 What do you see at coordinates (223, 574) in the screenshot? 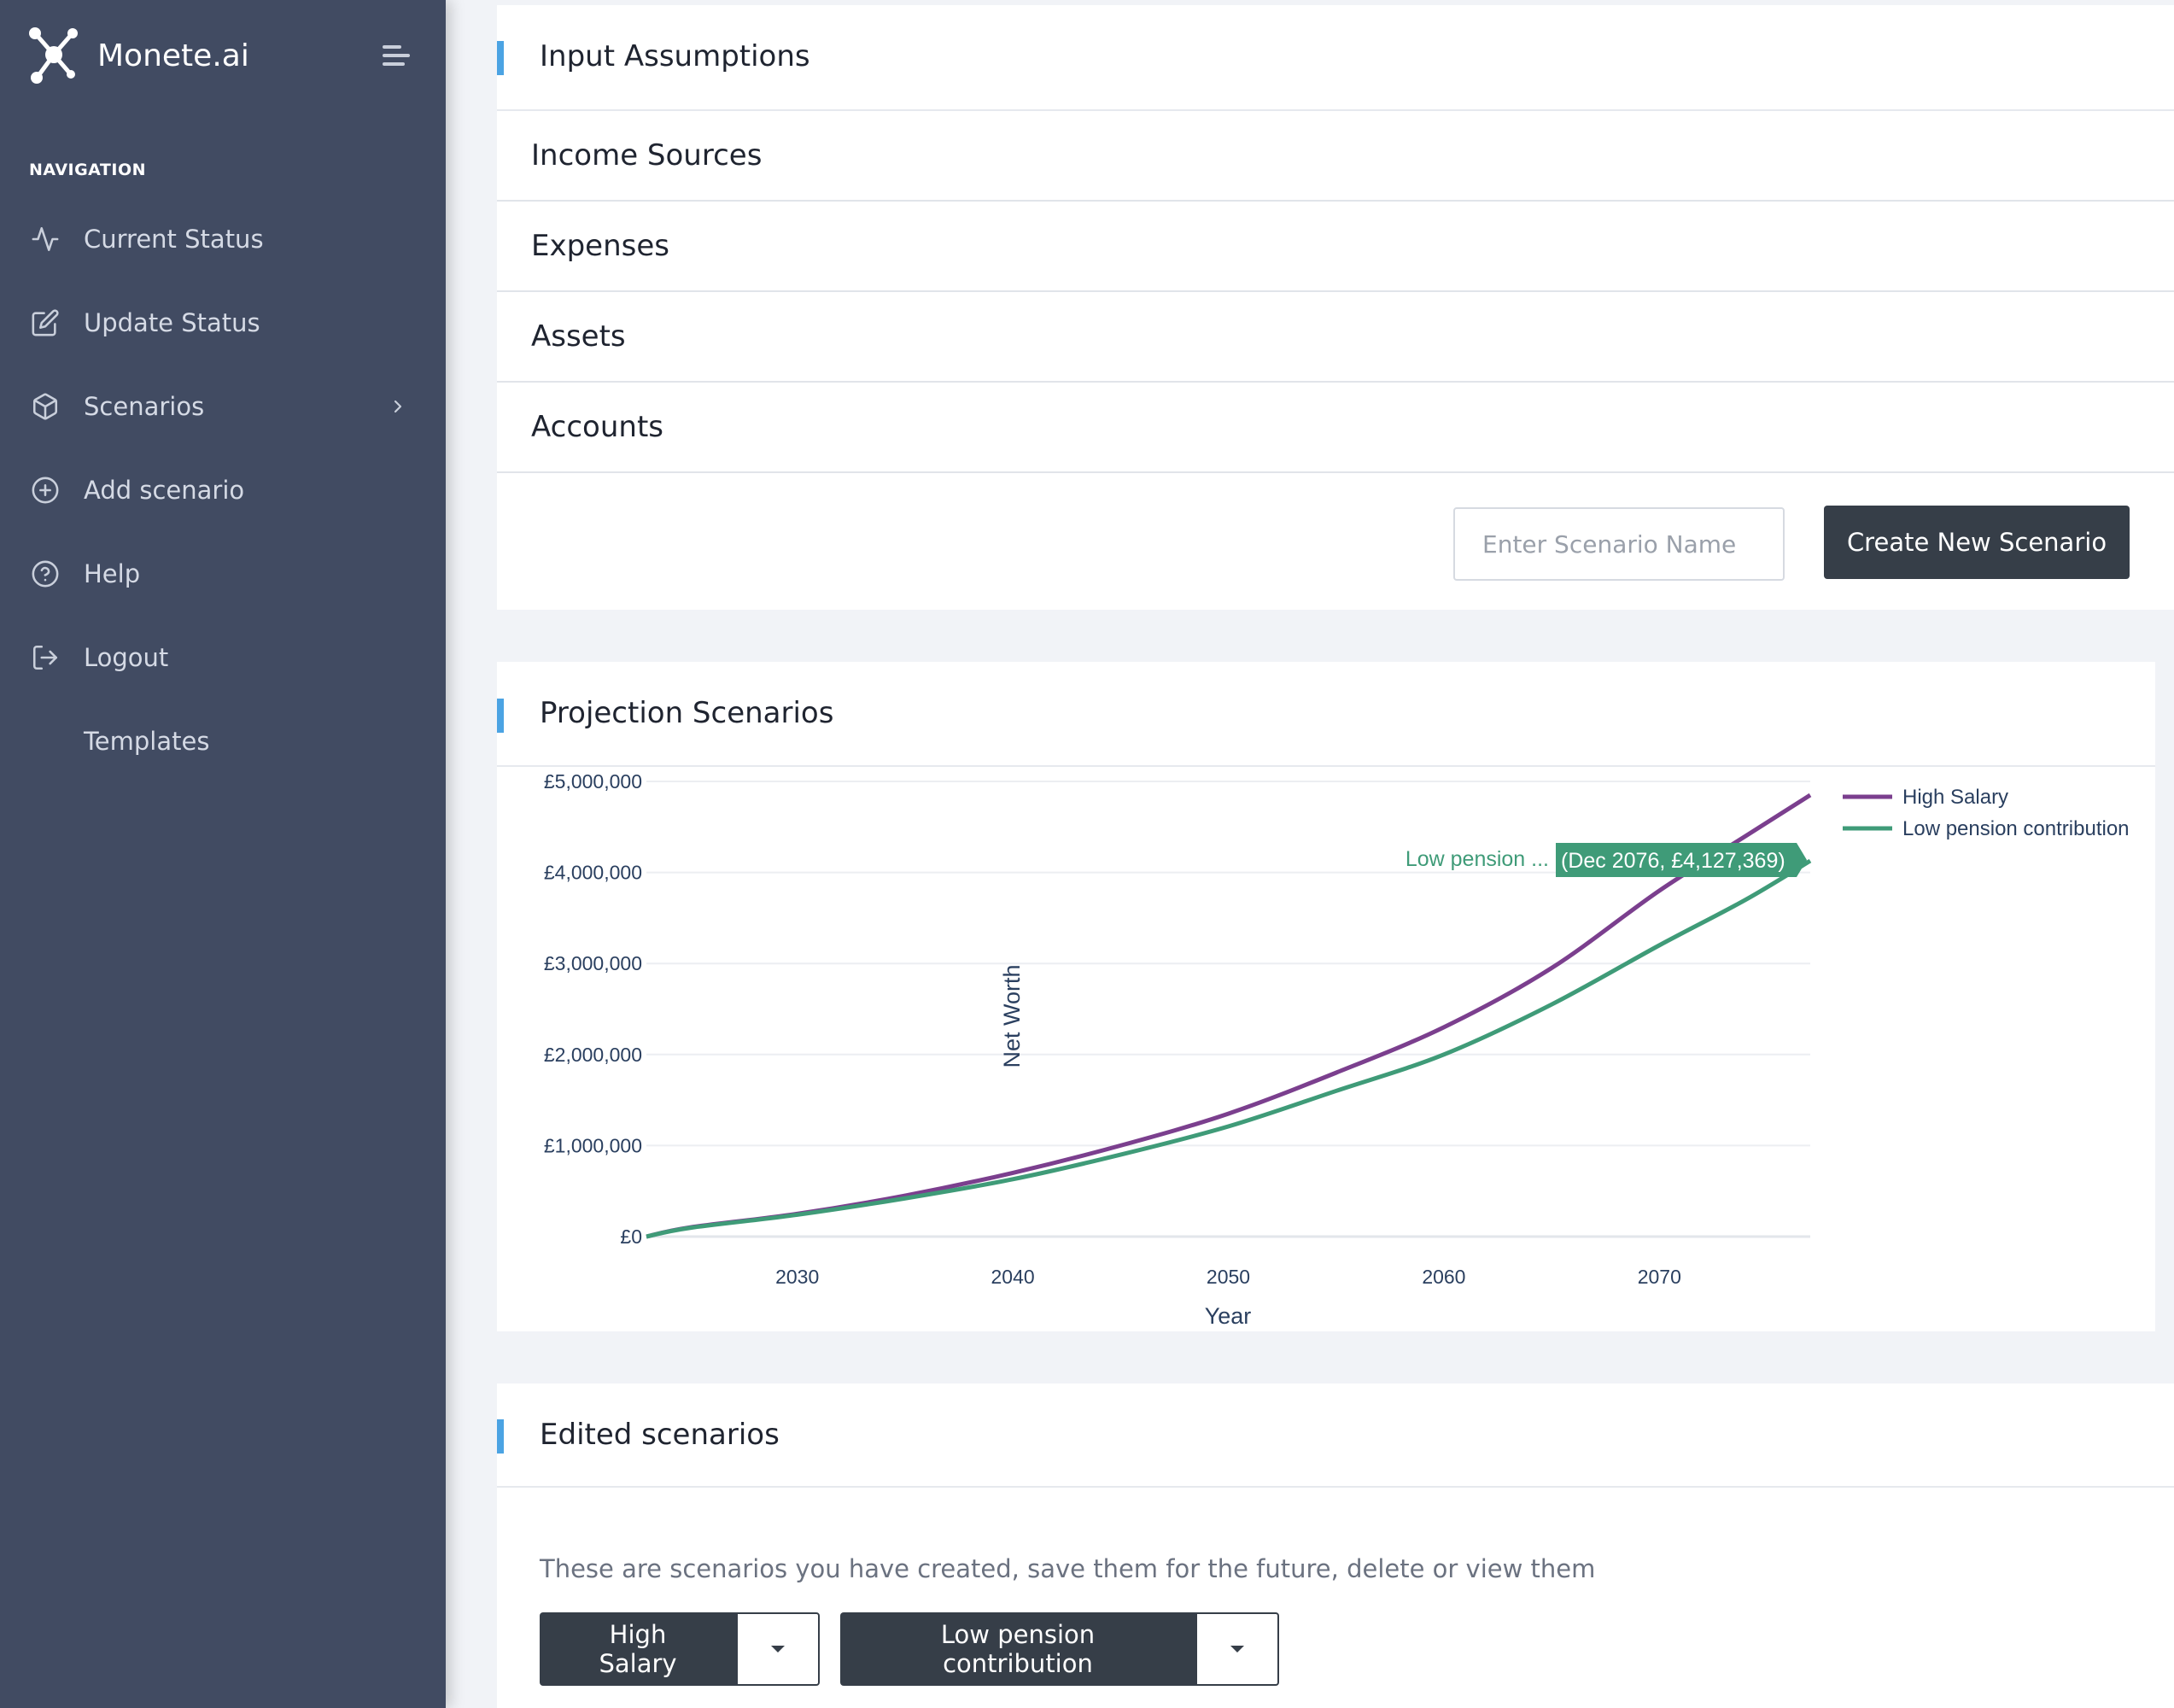
I see `sidebar-item-help: Help` at bounding box center [223, 574].